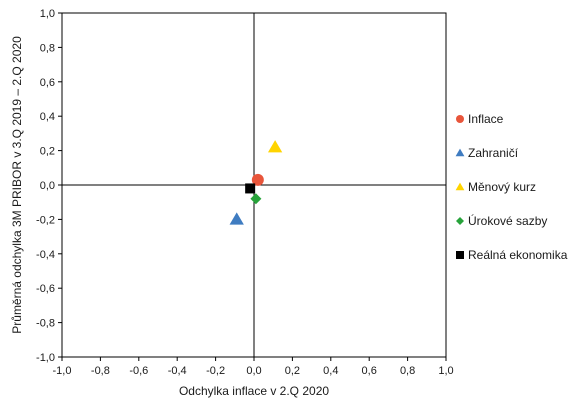  I want to click on legend-label-zahranici: Zahraničí, so click(493, 153).